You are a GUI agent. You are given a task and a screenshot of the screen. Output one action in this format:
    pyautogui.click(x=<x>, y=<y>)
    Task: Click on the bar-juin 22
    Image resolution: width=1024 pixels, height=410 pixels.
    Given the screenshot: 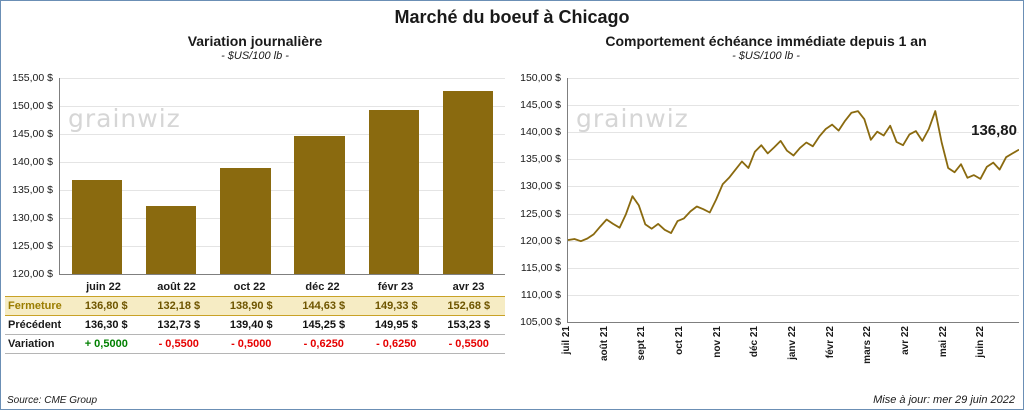 What is the action you would take?
    pyautogui.click(x=97, y=226)
    